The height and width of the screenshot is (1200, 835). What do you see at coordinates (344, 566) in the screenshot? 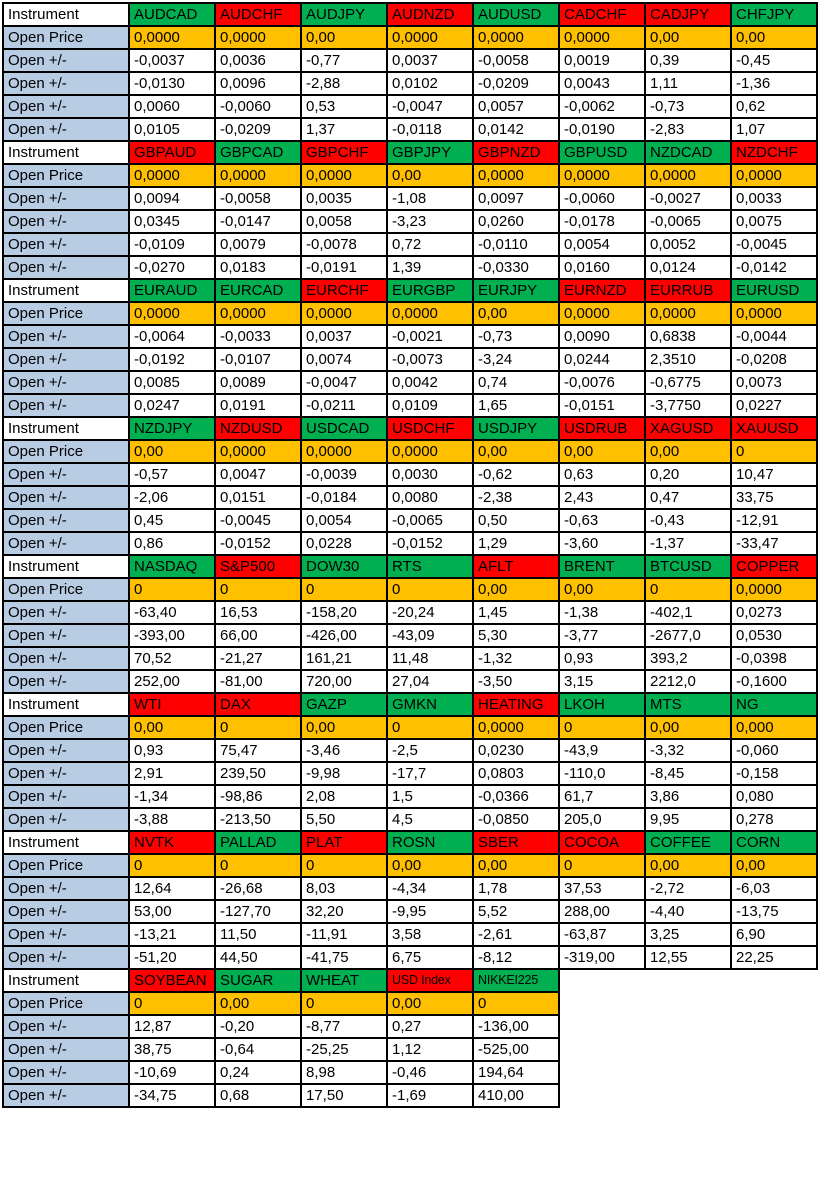
I see `instrument-header-cell: DOW30` at bounding box center [344, 566].